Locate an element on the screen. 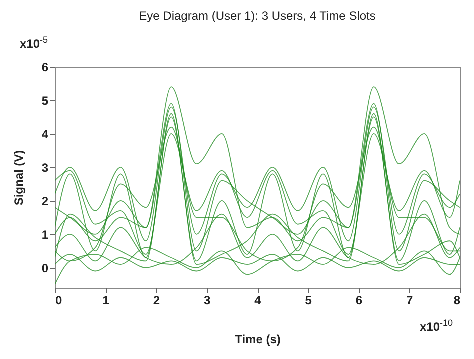  text: x10$^{-5}$ is located at coordinates (34, 43).